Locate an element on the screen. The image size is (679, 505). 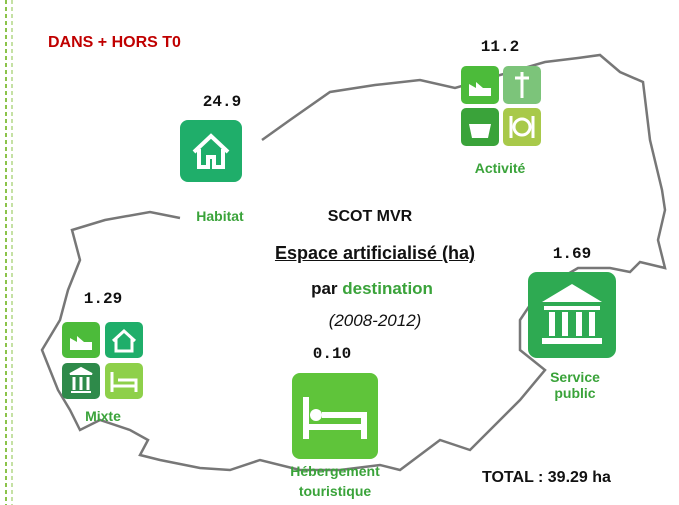
total: TOTAL : 39.29 ha is located at coordinates (546, 477).